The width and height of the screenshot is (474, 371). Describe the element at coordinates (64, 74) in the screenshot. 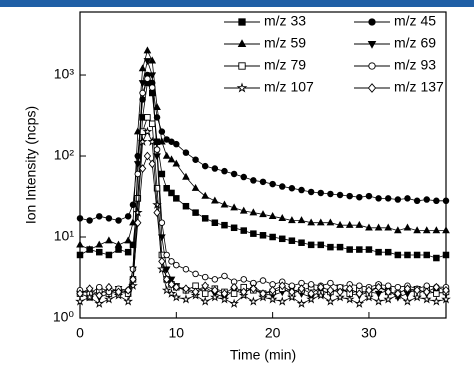

I see `y-tick-label: 10³` at that location.